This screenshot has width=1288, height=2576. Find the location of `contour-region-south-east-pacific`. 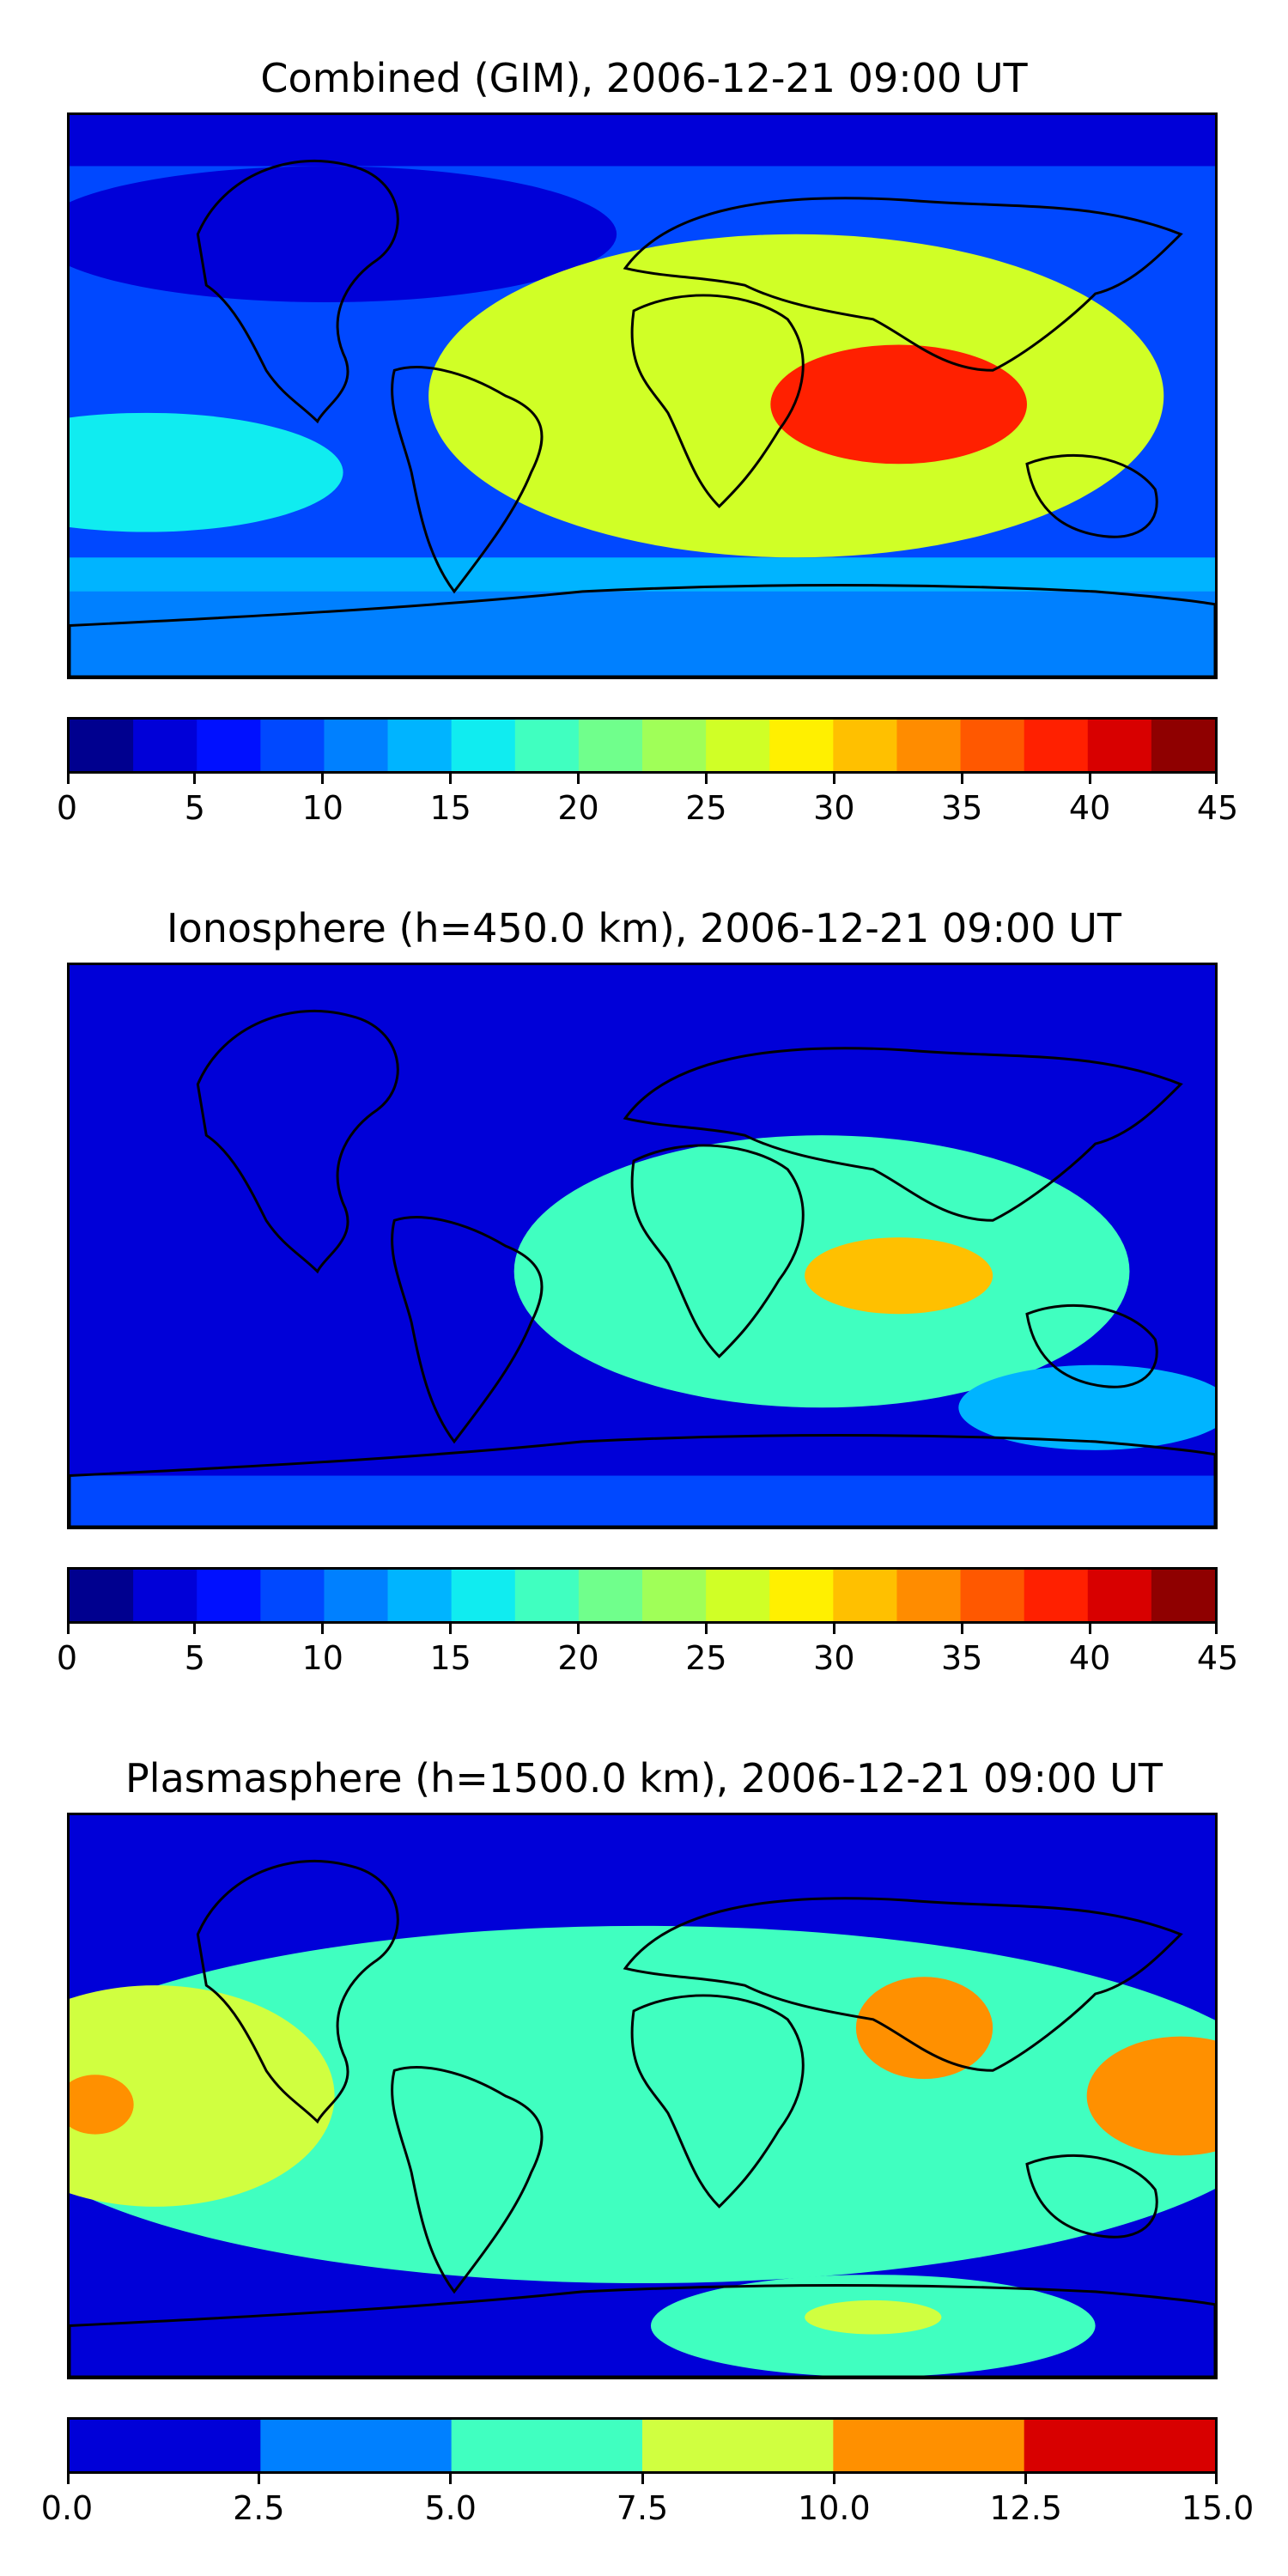

contour-region-south-east-pacific is located at coordinates (1086, 1407).